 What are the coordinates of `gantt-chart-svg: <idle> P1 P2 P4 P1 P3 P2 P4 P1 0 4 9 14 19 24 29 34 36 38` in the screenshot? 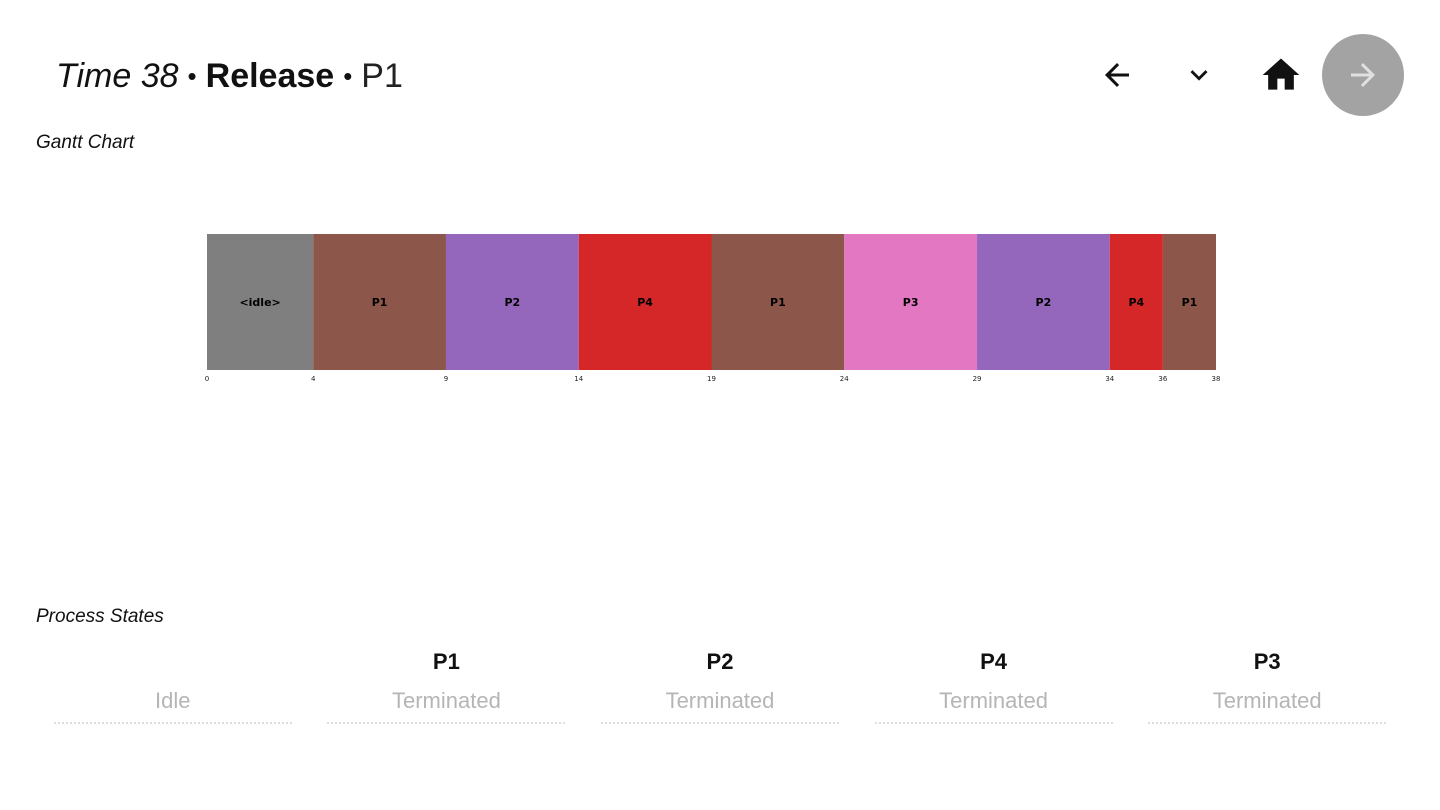 It's located at (713, 308).